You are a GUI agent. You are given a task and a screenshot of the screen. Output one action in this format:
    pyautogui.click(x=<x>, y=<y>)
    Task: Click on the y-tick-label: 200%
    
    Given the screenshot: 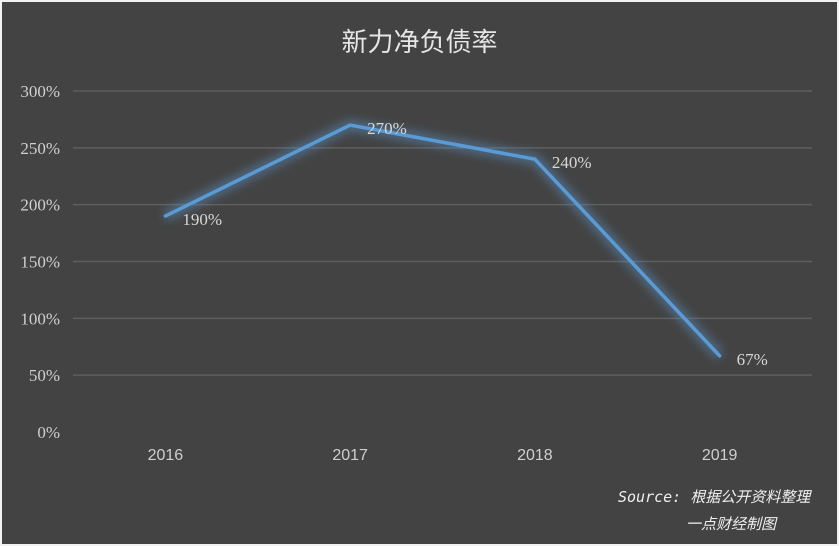 What is the action you would take?
    pyautogui.click(x=40, y=205)
    